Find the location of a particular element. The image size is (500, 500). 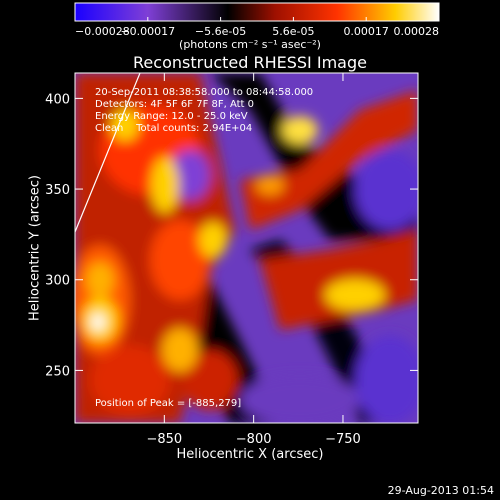

emission-ridge-lower is located at coordinates (339, 280).